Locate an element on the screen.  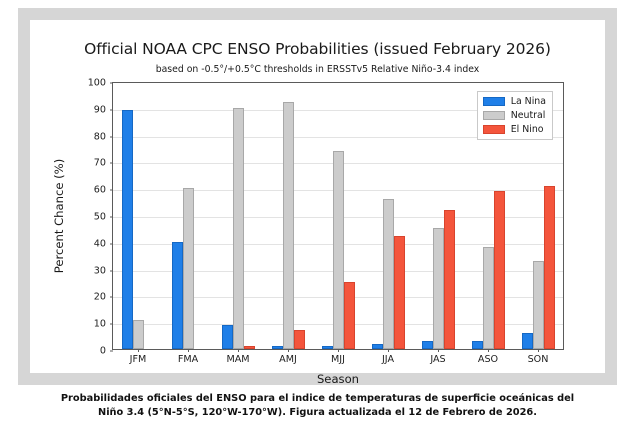
y-tick-label: 90 is located at coordinates (99, 110).